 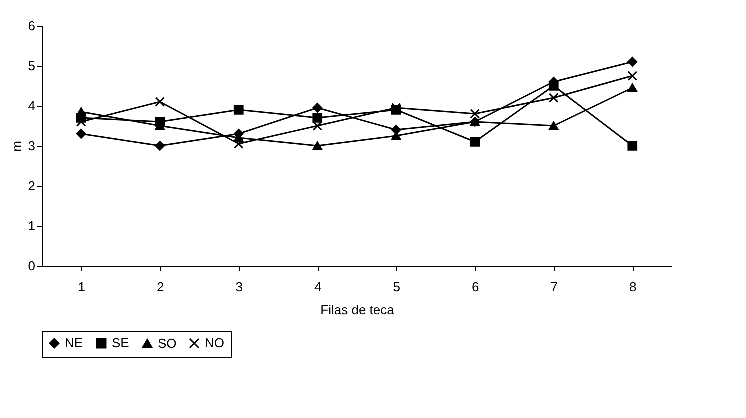 What do you see at coordinates (74, 343) in the screenshot?
I see `legend-label: NE` at bounding box center [74, 343].